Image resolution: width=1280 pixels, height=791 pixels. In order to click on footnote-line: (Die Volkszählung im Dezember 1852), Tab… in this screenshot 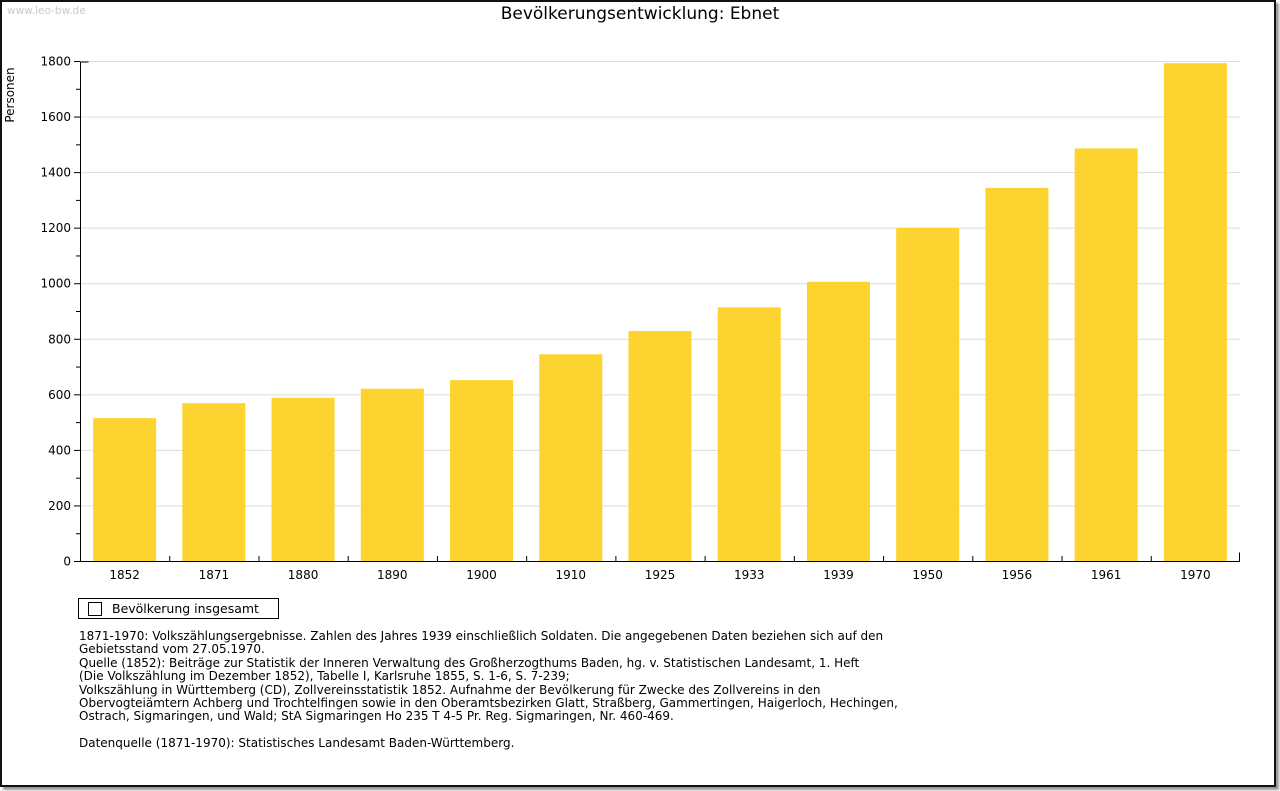, I will do `click(324, 676)`.